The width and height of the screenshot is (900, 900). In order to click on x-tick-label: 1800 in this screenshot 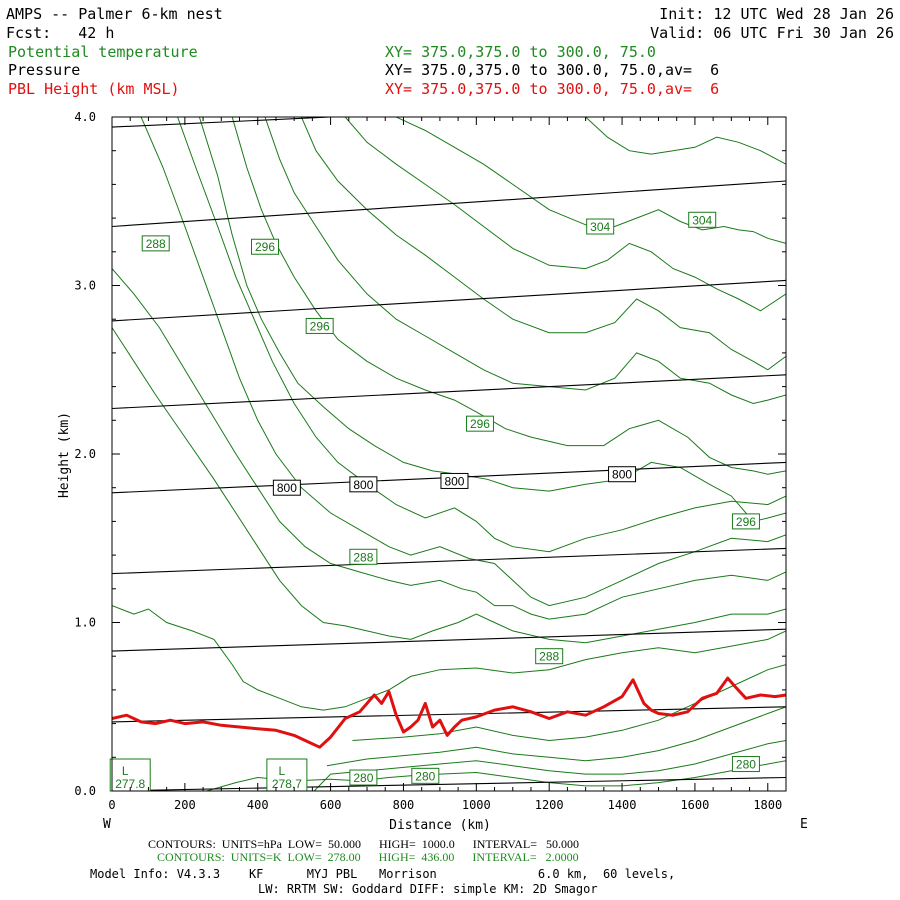, I will do `click(767, 805)`.